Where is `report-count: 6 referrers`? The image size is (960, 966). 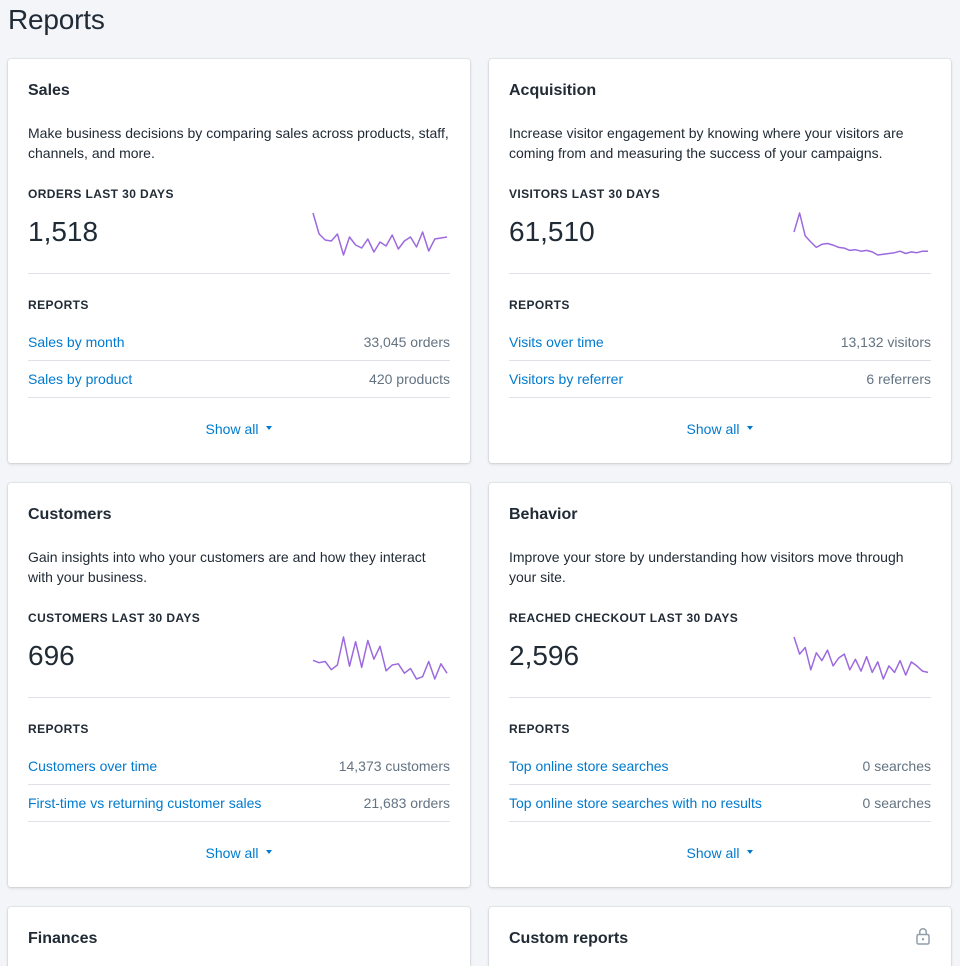 report-count: 6 referrers is located at coordinates (898, 379).